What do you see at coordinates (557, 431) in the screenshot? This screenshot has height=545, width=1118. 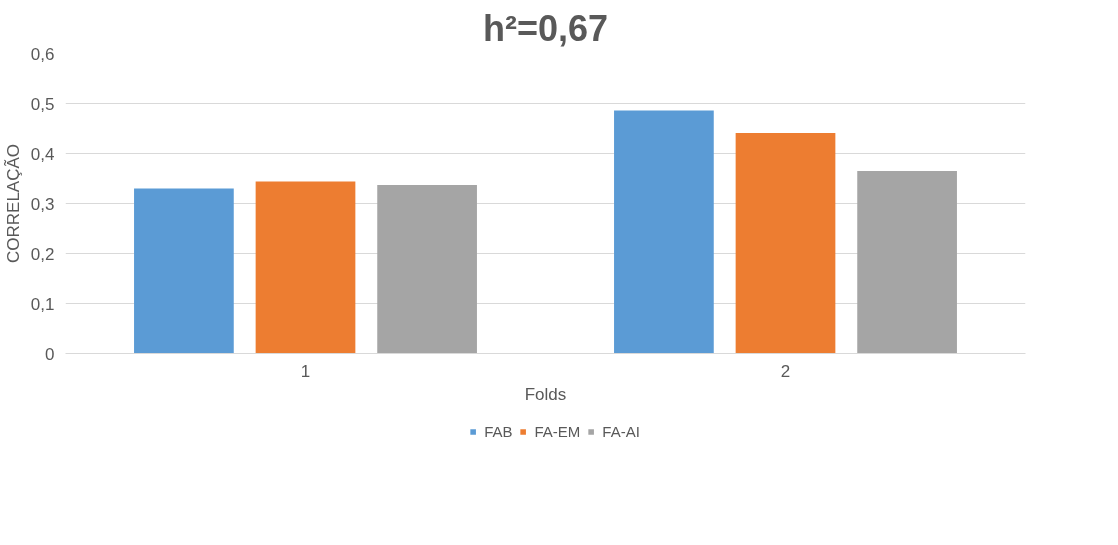 I see `legend-label: FA-EM` at bounding box center [557, 431].